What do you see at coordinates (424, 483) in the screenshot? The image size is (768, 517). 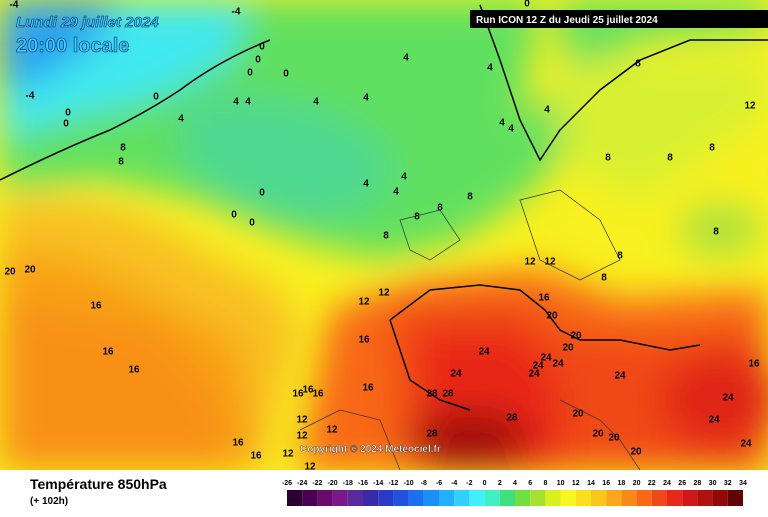 I see `scale-tick-label: -8` at bounding box center [424, 483].